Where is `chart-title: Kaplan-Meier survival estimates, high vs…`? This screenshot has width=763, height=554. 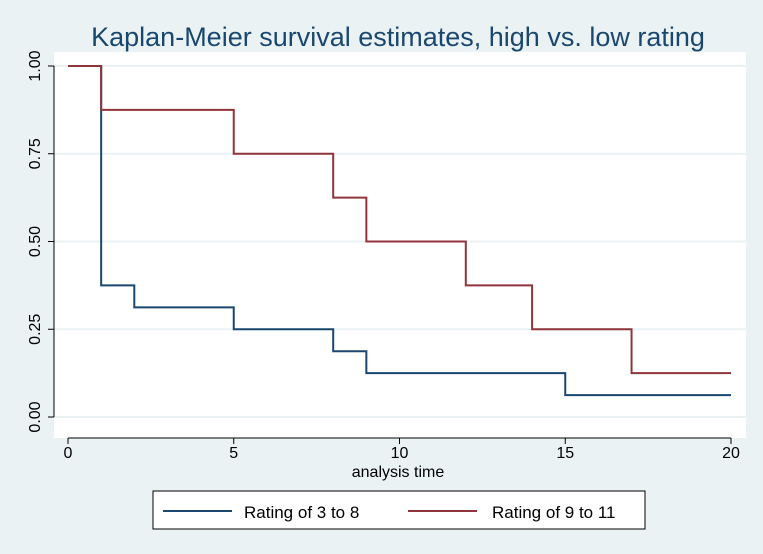 chart-title: Kaplan-Meier survival estimates, high vs… is located at coordinates (398, 37).